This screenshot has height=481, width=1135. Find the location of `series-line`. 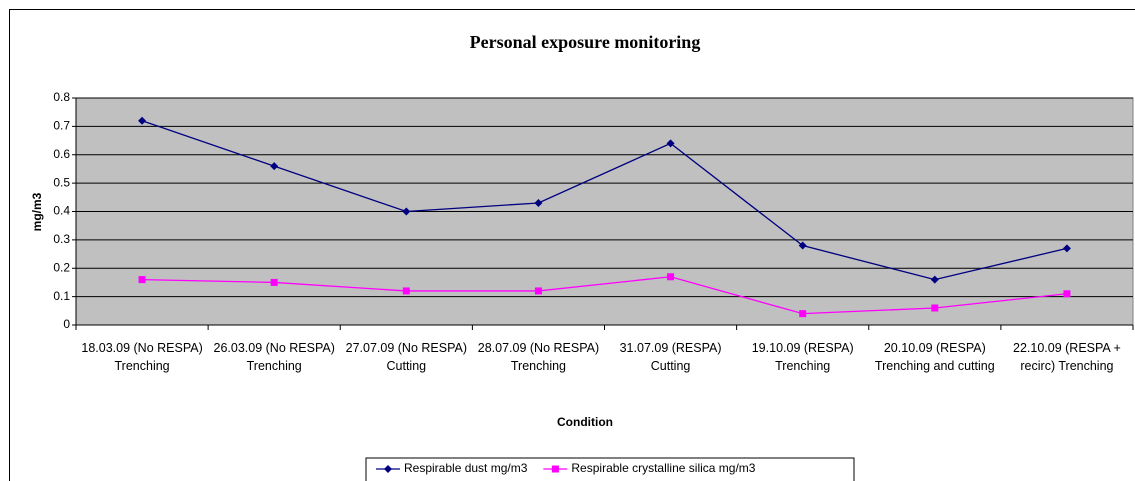

series-line is located at coordinates (605, 295).